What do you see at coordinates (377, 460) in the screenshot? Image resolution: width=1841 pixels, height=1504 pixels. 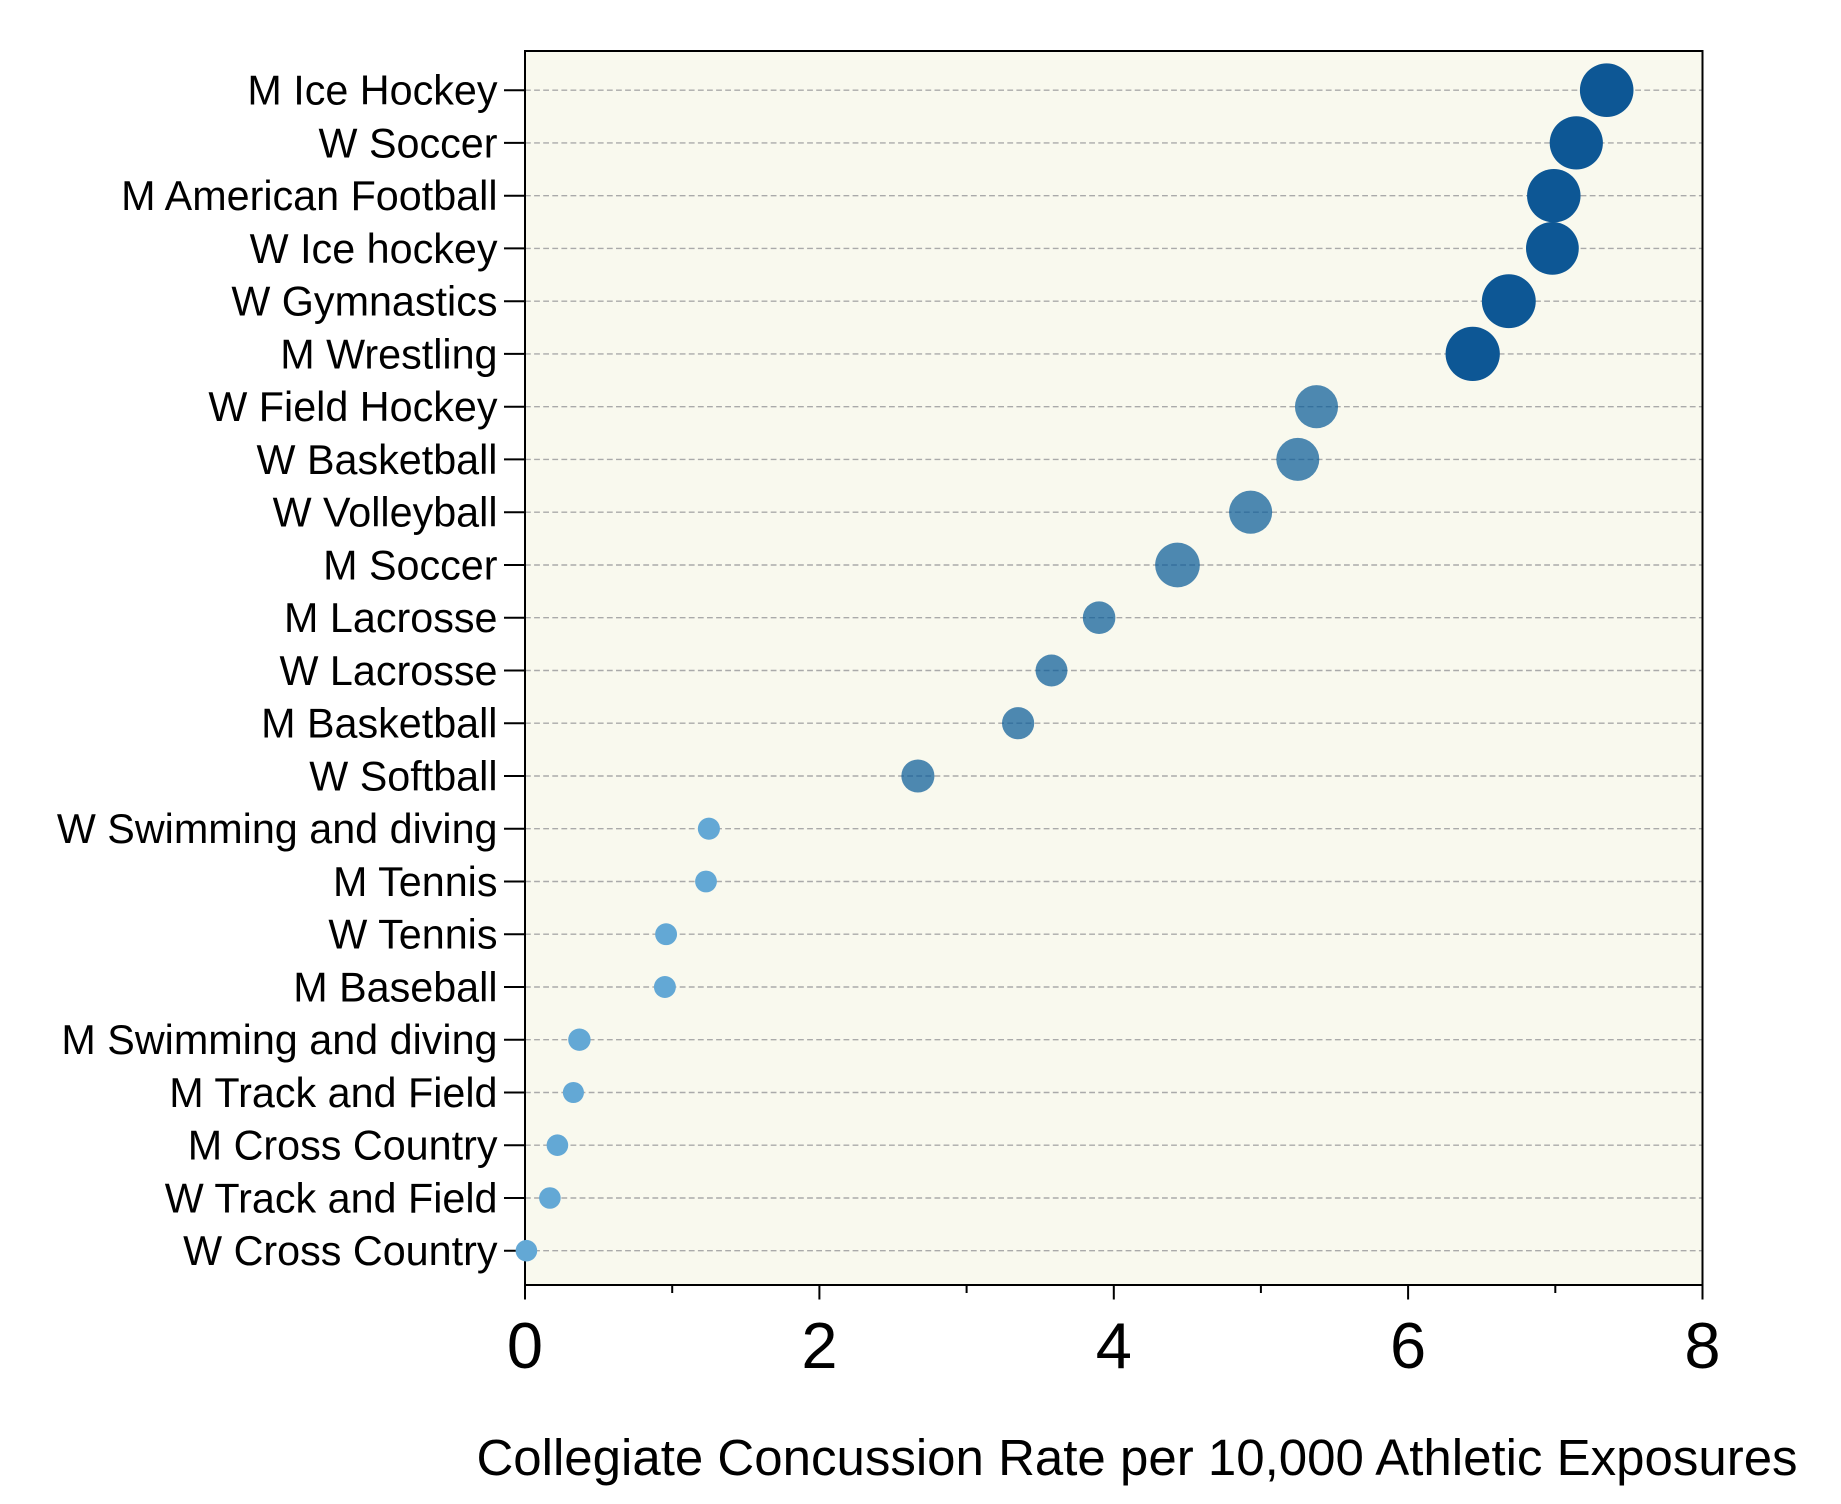 I see `svg-text: W Basketball` at bounding box center [377, 460].